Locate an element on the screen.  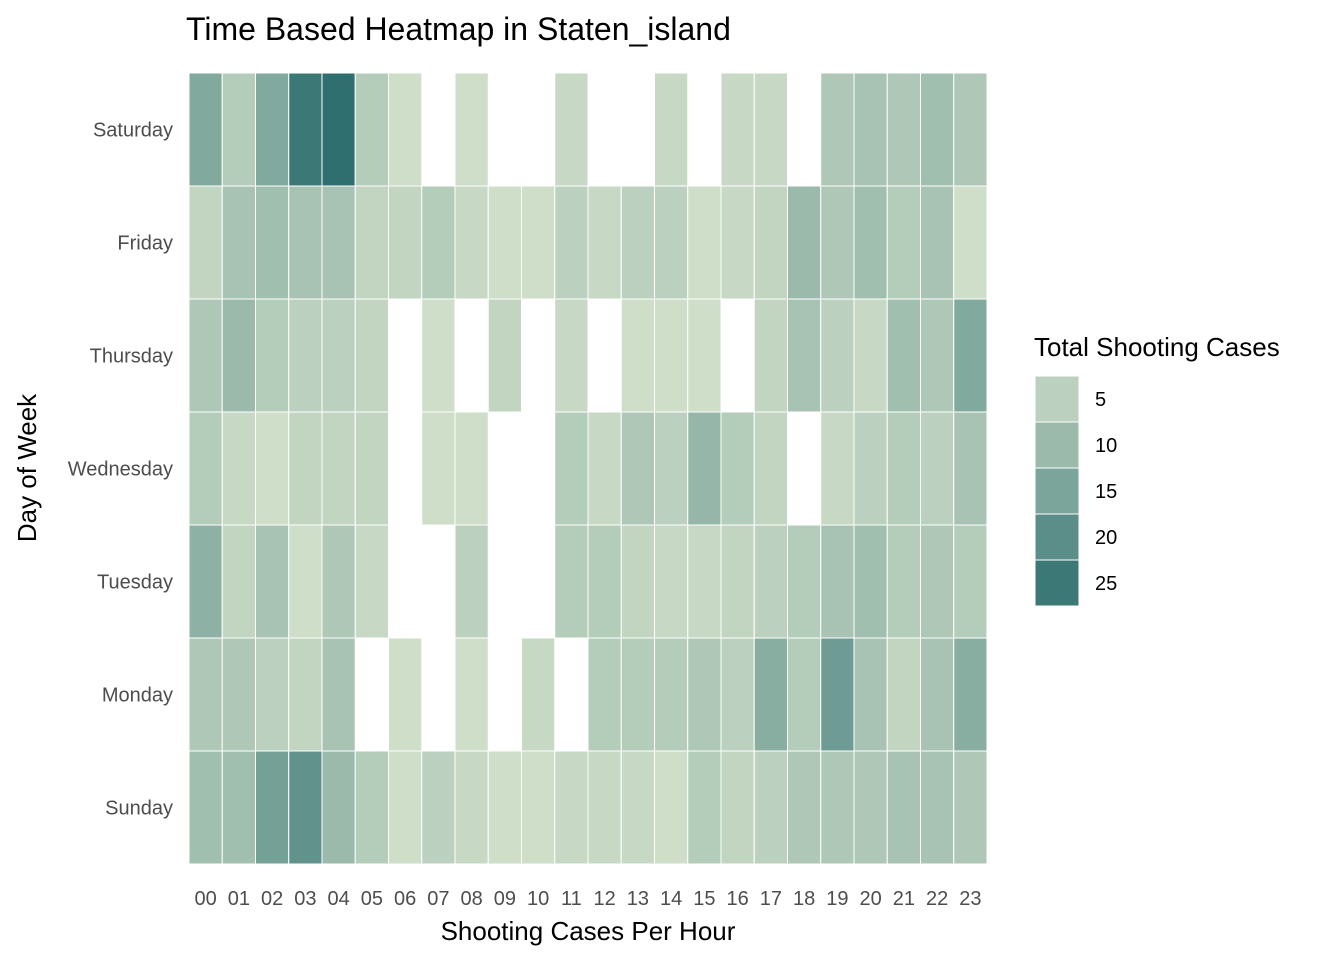
legend-label-25: 25 is located at coordinates (1106, 584).